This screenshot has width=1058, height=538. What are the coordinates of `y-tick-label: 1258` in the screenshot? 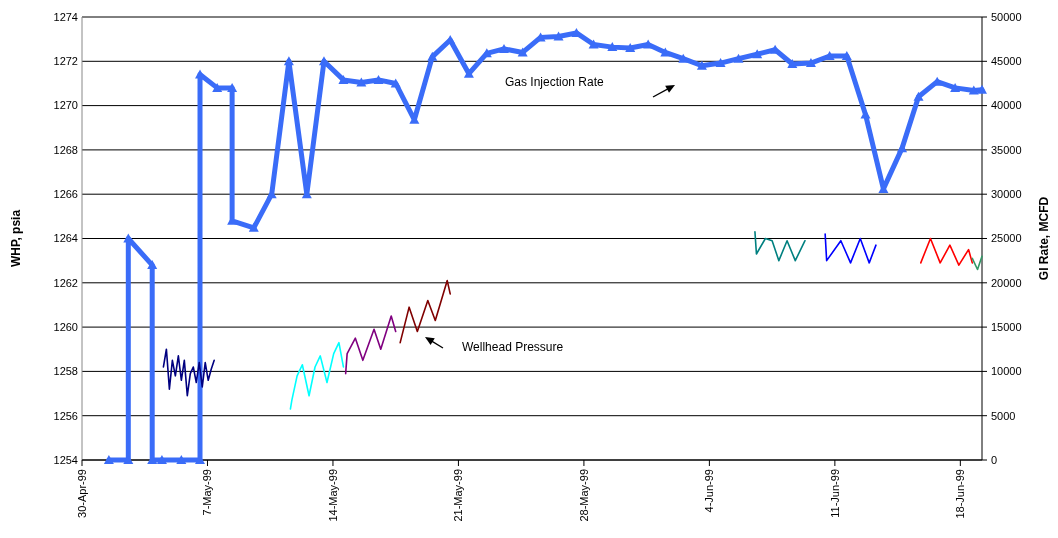 It's located at (65, 371).